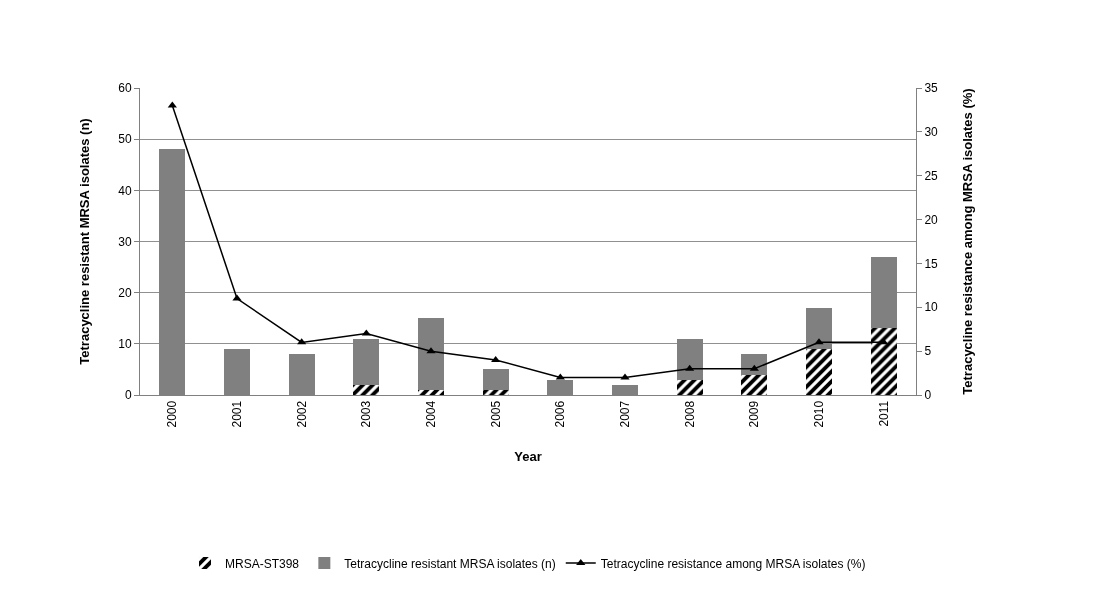 This screenshot has width=1116, height=590. Describe the element at coordinates (689, 414) in the screenshot. I see `x-tick-label: 2008` at that location.